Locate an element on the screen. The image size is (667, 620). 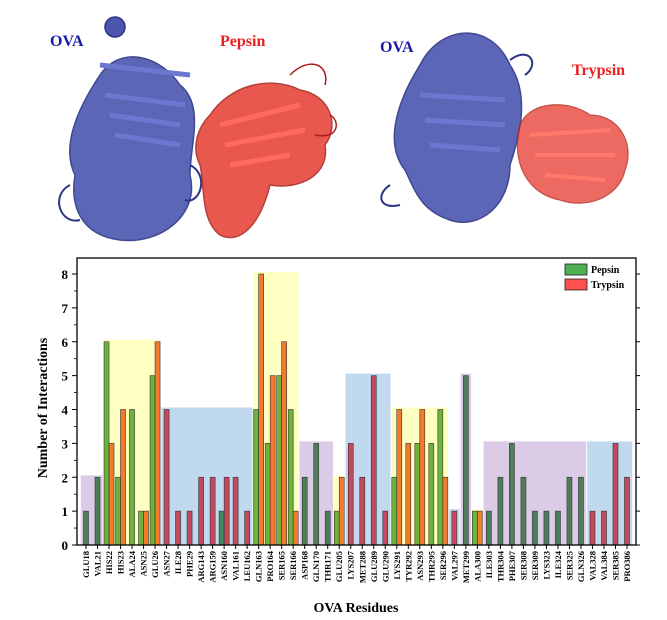
y-tick-label: 2 is located at coordinates (65, 477).